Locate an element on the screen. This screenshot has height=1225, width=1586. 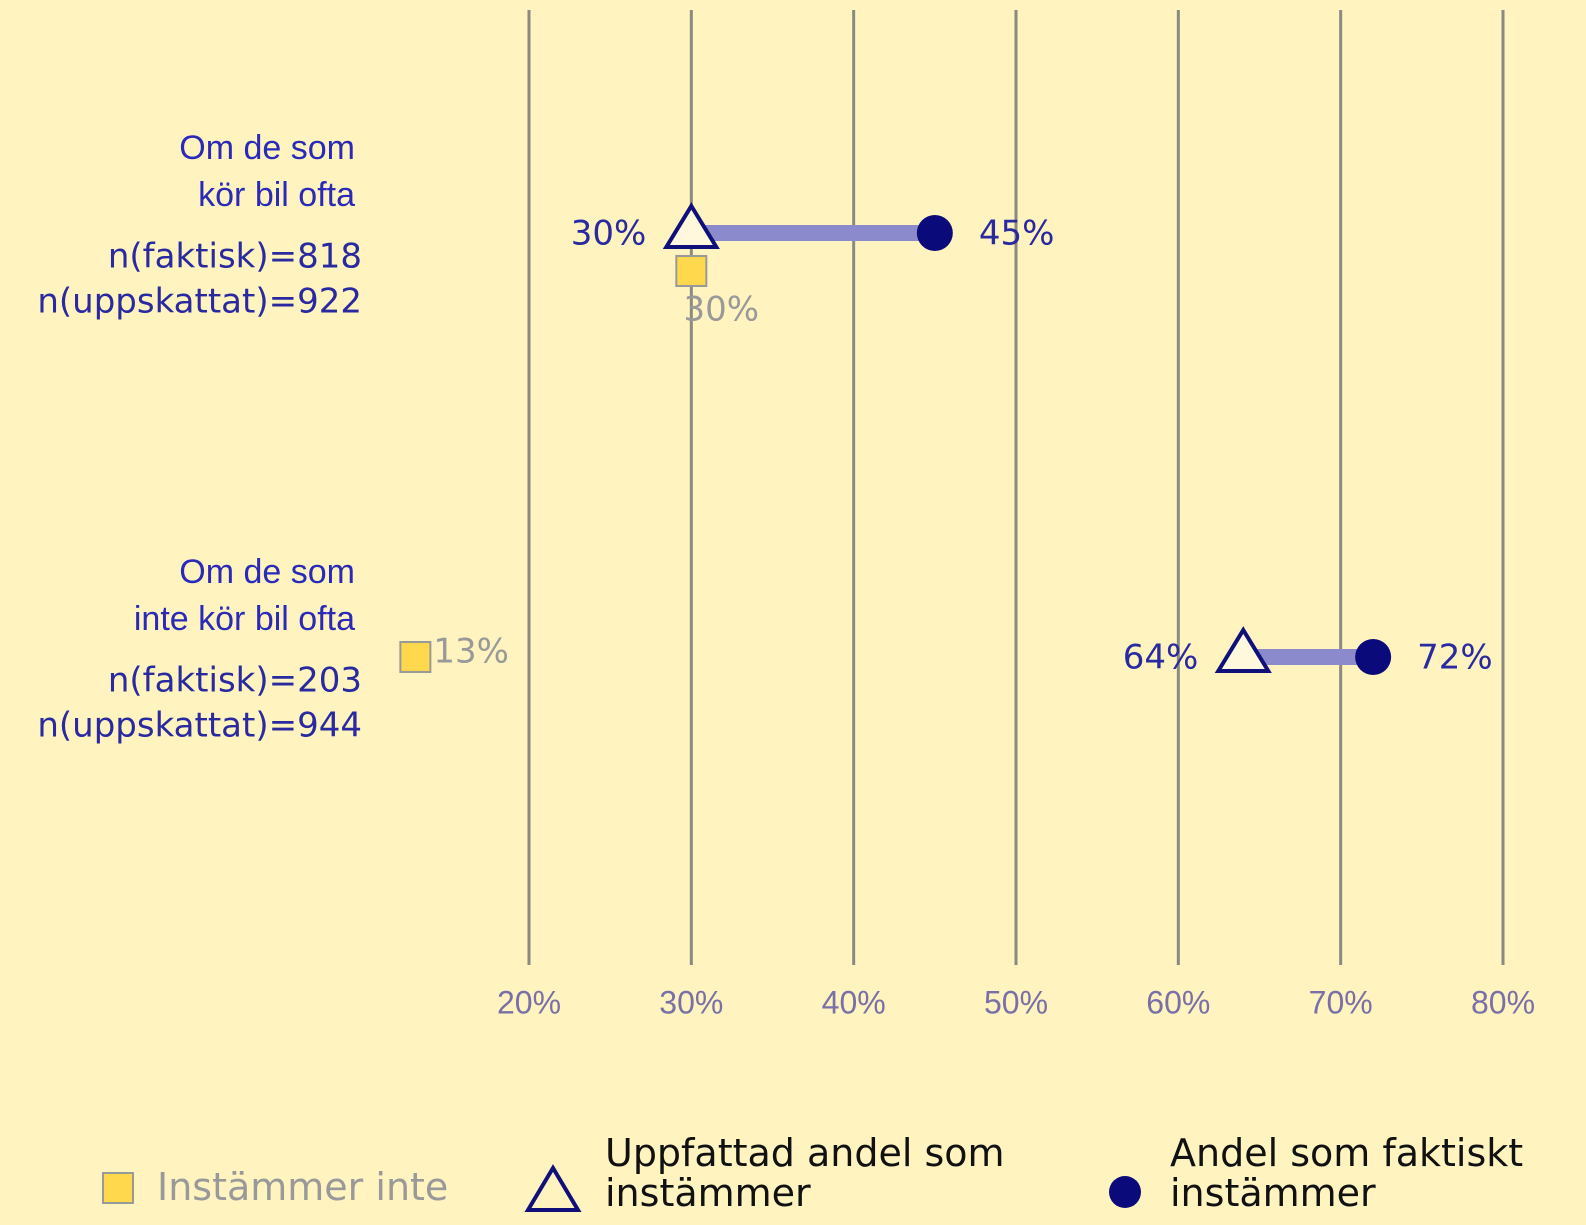
value-label: 13% is located at coordinates (471, 652).